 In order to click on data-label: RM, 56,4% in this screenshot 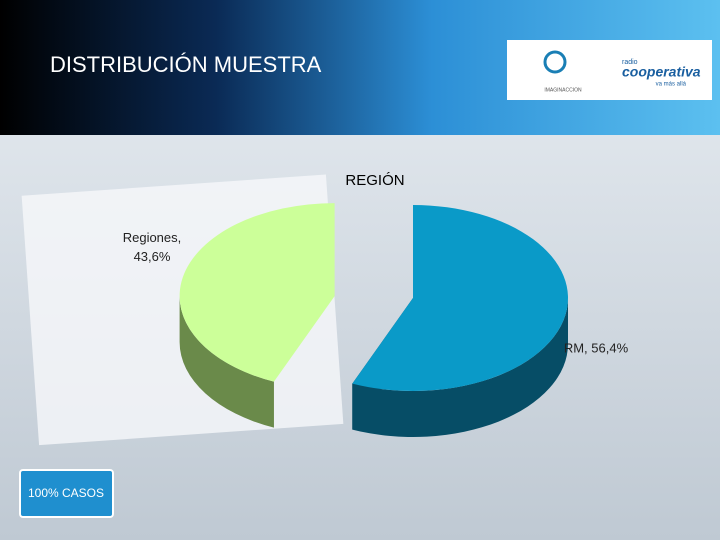, I will do `click(596, 347)`.